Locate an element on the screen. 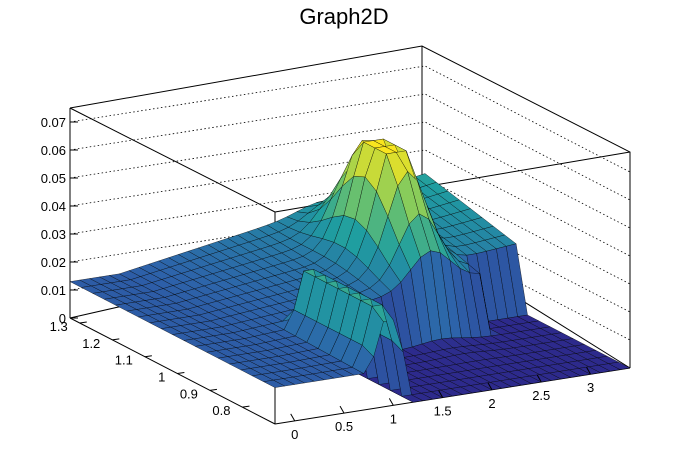 This screenshot has height=472, width=696. z-tick-label: 0.01 is located at coordinates (53, 290).